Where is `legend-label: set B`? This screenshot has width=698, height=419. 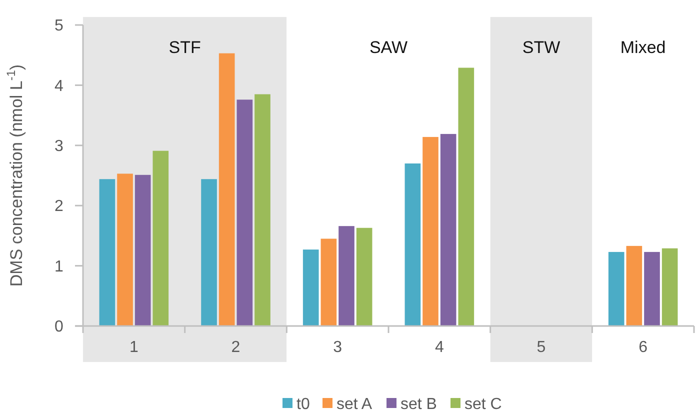
legend-label: set B is located at coordinates (418, 404).